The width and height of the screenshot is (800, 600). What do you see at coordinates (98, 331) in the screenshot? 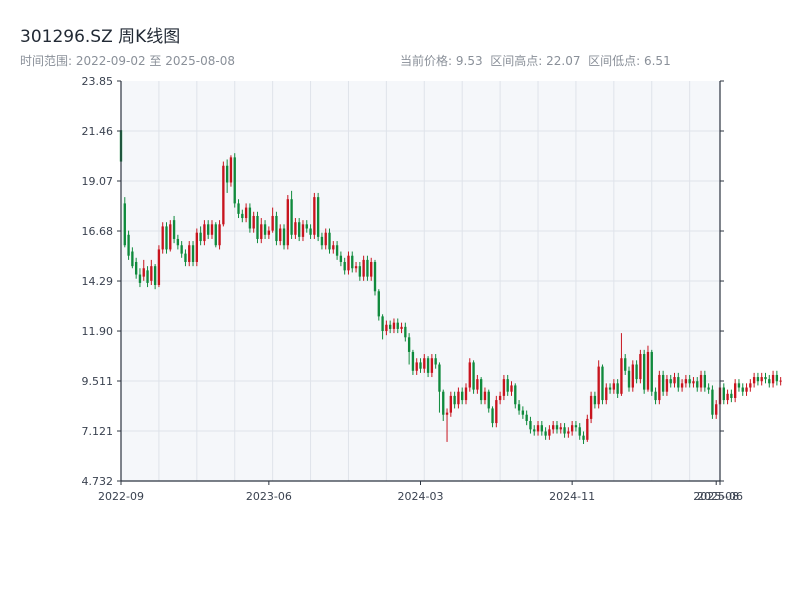
I see `y-tick-label: 11.90` at bounding box center [98, 331].